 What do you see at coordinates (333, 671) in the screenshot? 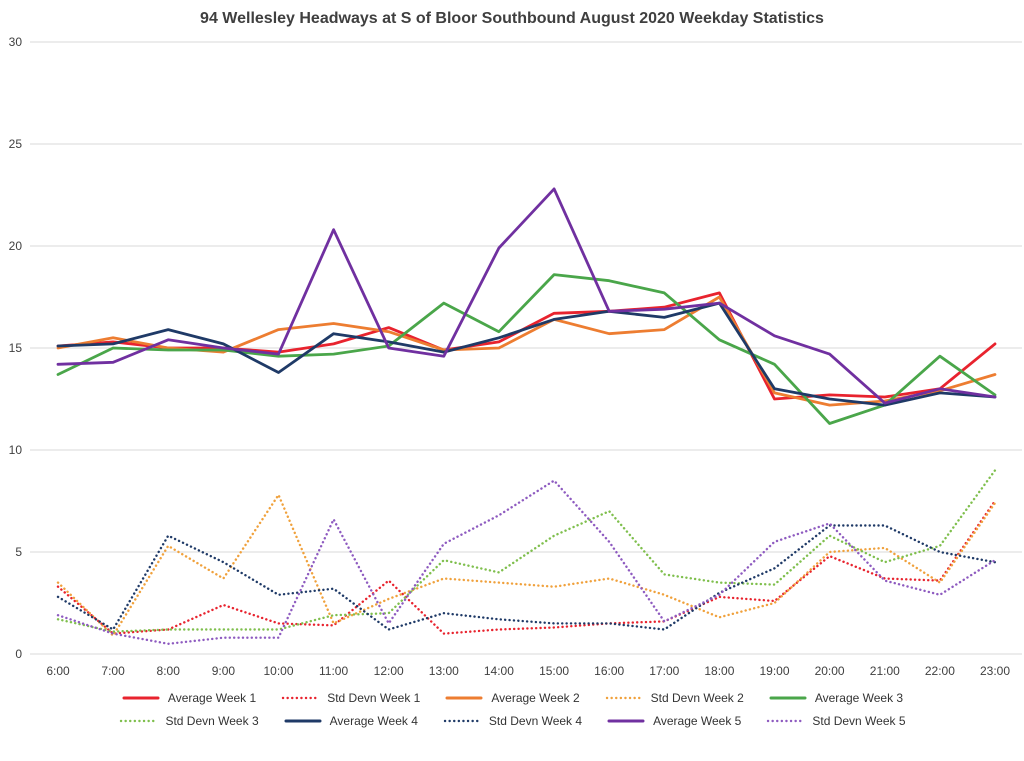
I see `x-axis-tick-label: 11:00` at bounding box center [333, 671].